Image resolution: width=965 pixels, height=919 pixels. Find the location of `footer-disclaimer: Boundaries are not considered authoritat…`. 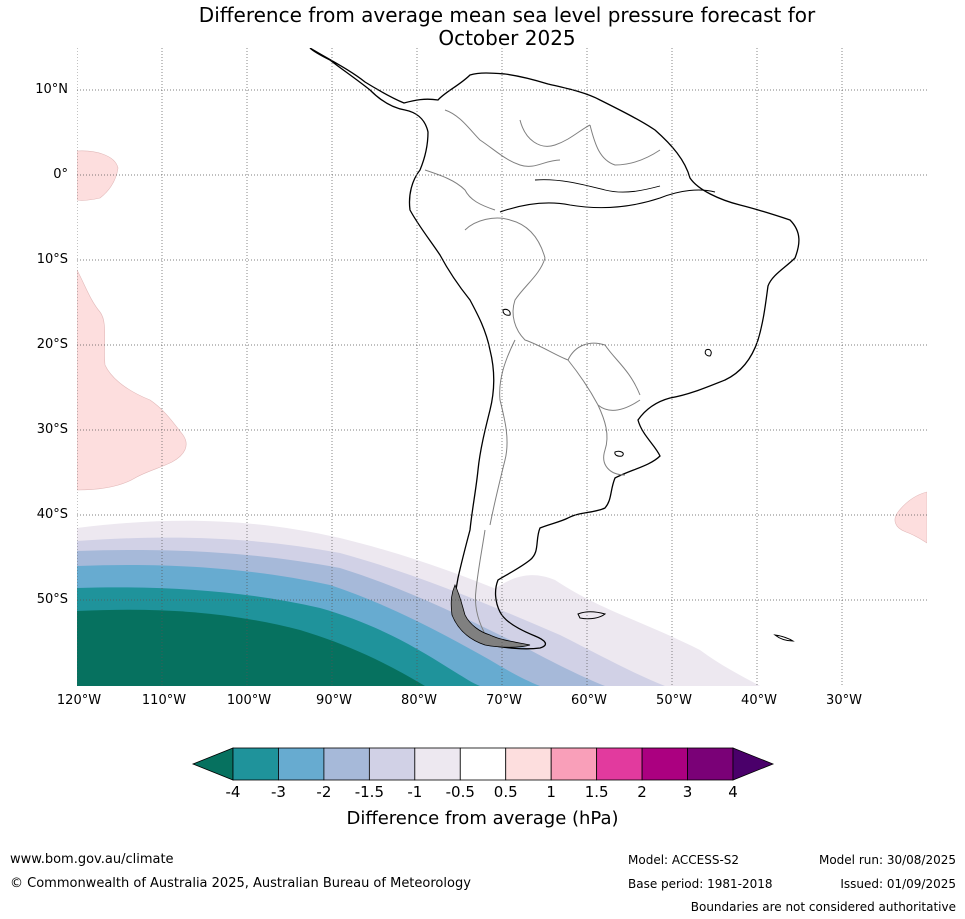

footer-disclaimer: Boundaries are not considered authoritat… is located at coordinates (823, 907).